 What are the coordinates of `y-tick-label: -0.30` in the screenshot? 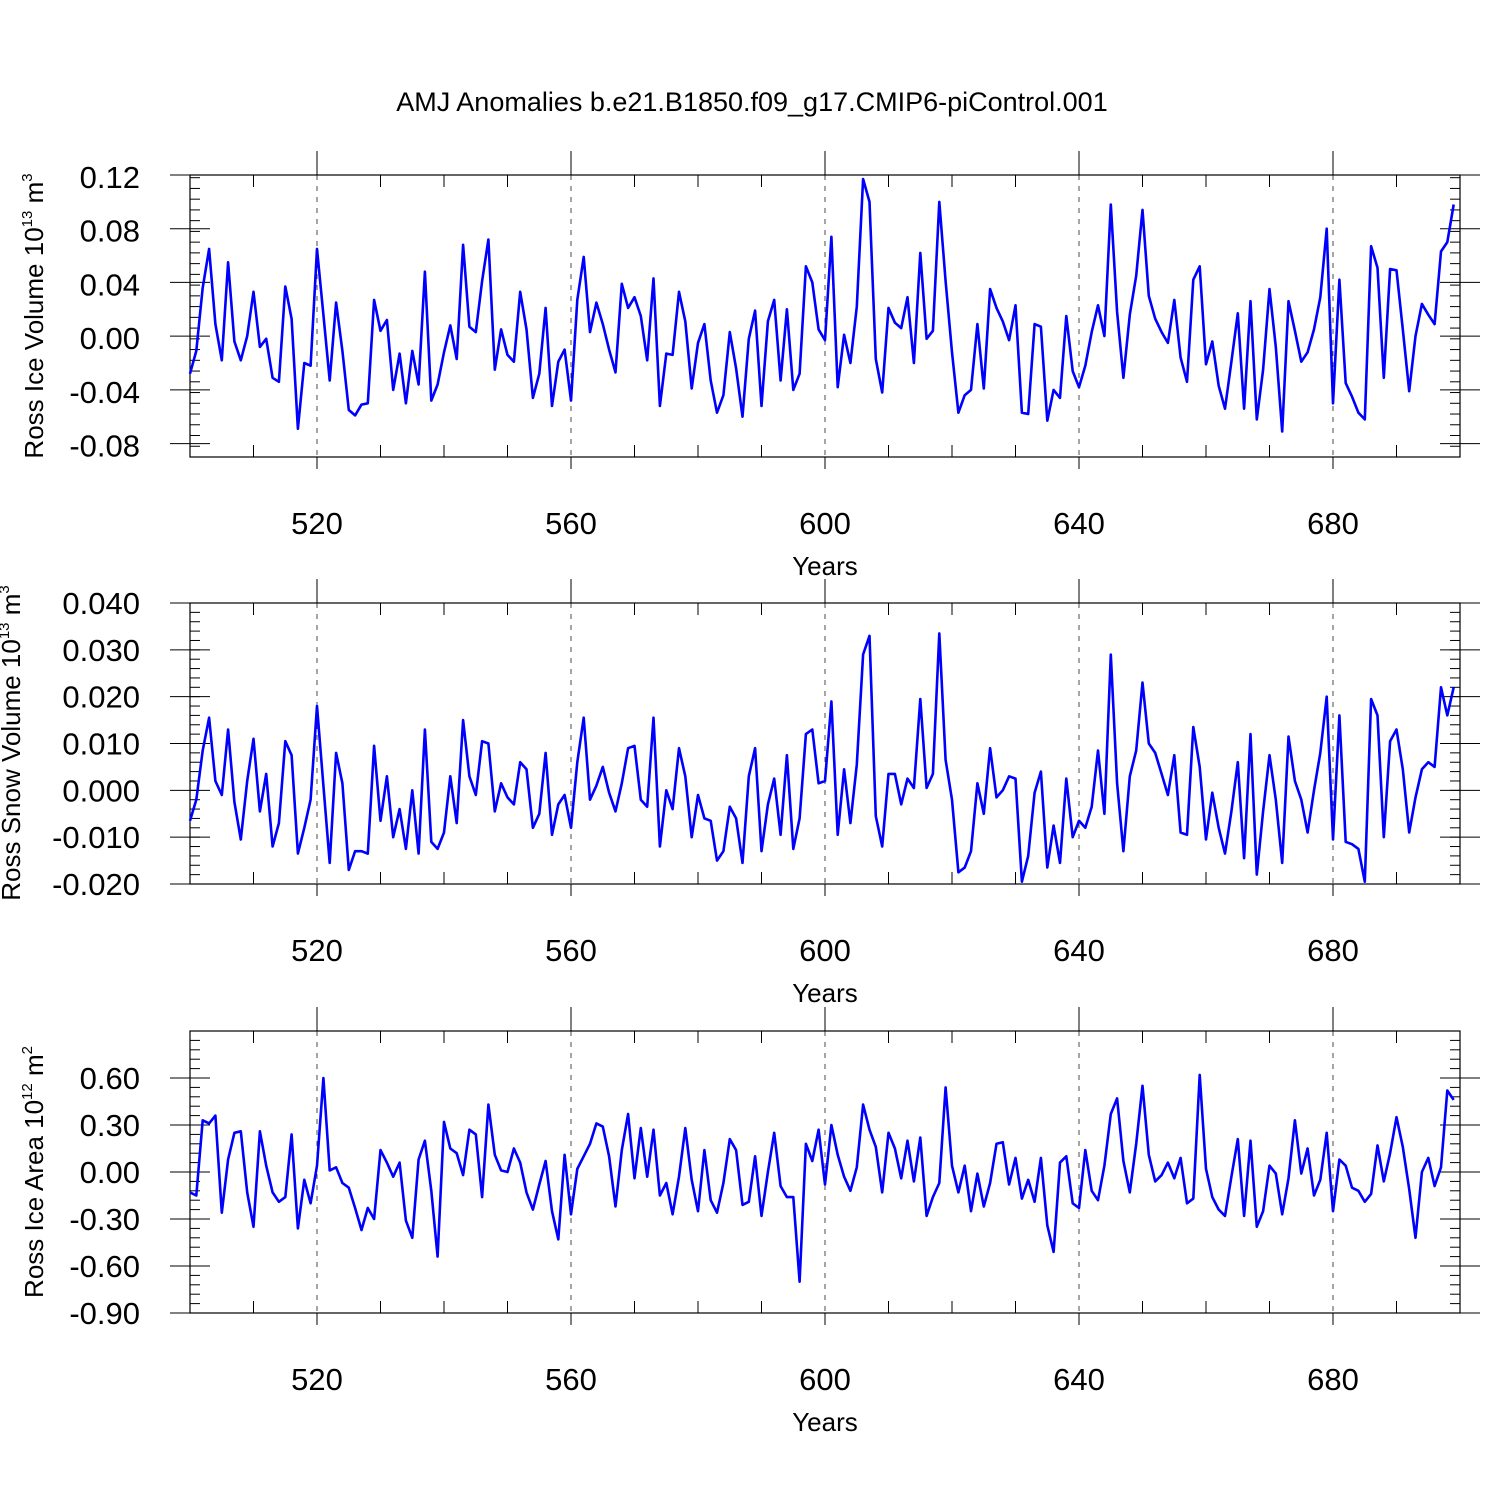 It's located at (104, 1219).